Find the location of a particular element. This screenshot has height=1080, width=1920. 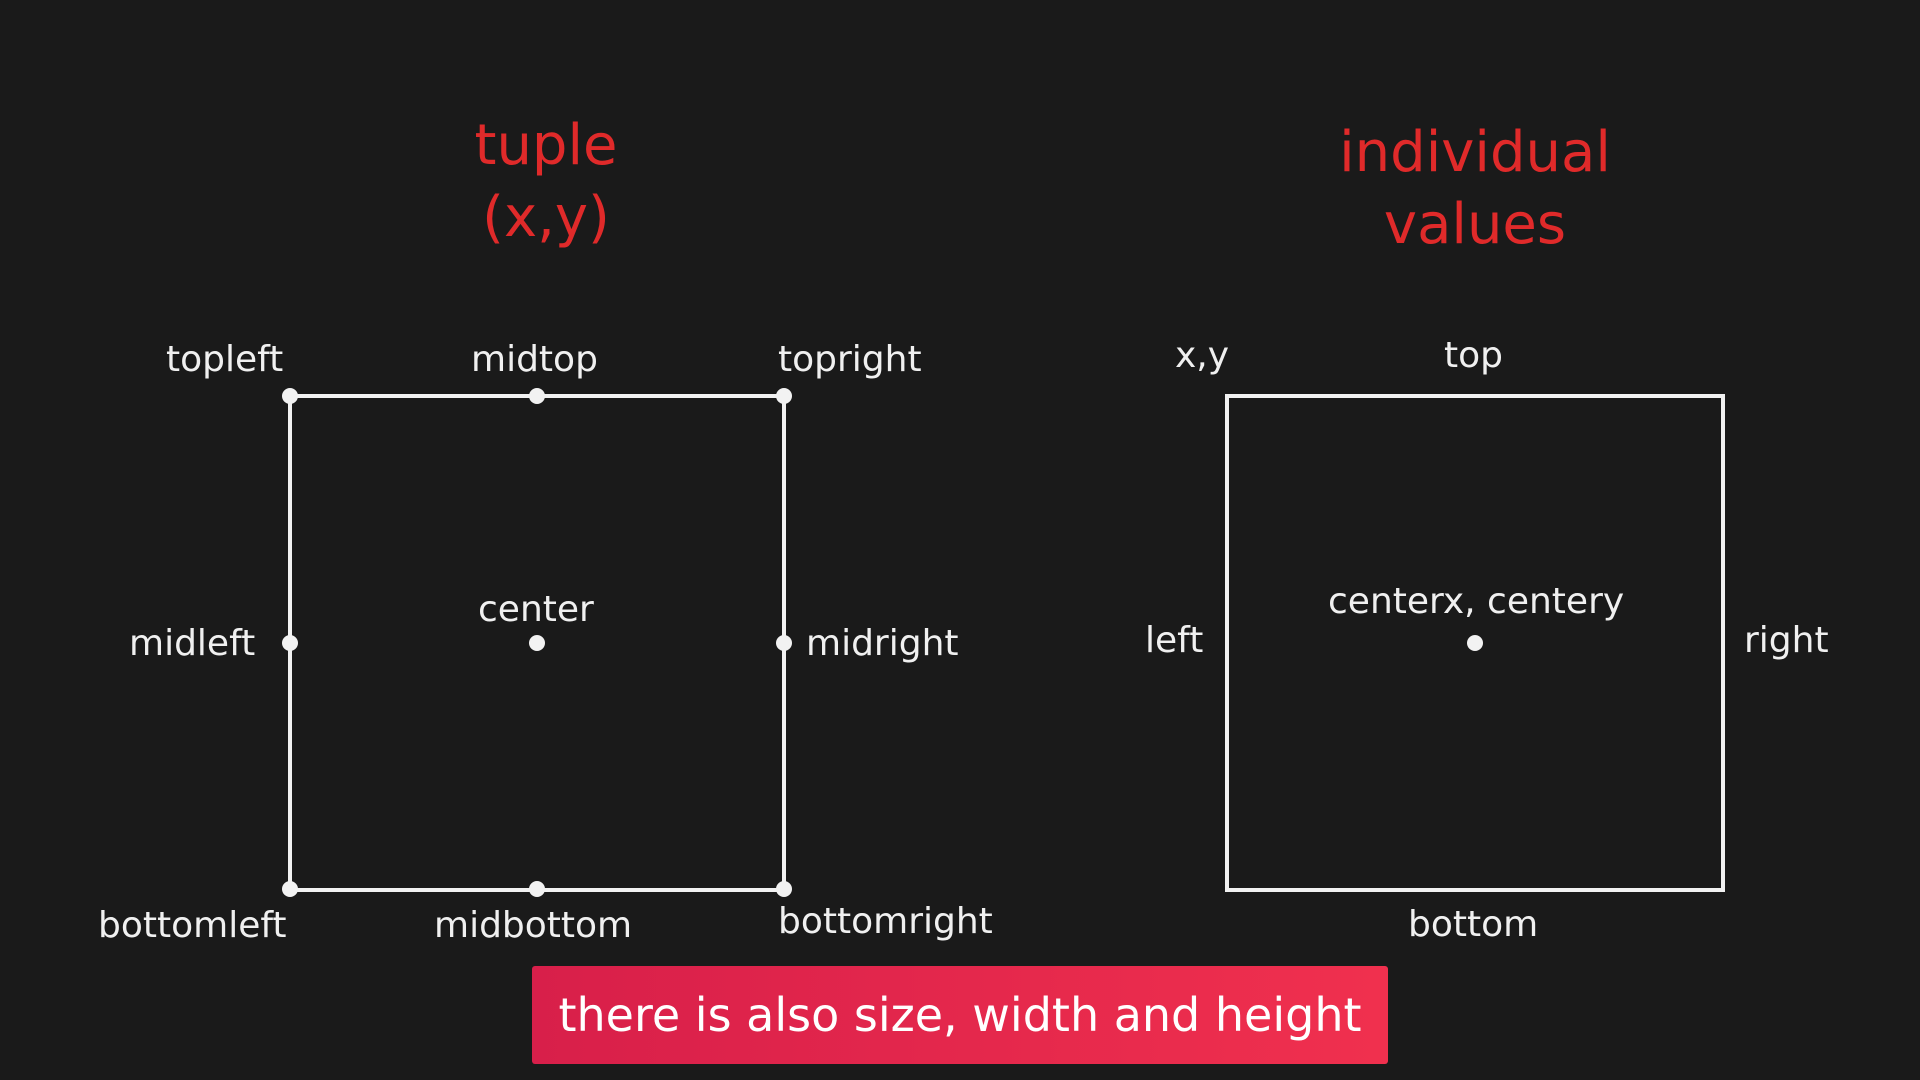

topright-point is located at coordinates (784, 396).